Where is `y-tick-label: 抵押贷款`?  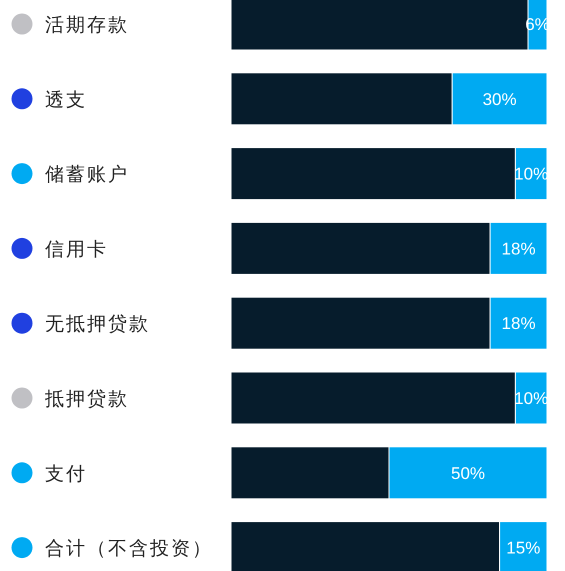 y-tick-label: 抵押贷款 is located at coordinates (86, 399).